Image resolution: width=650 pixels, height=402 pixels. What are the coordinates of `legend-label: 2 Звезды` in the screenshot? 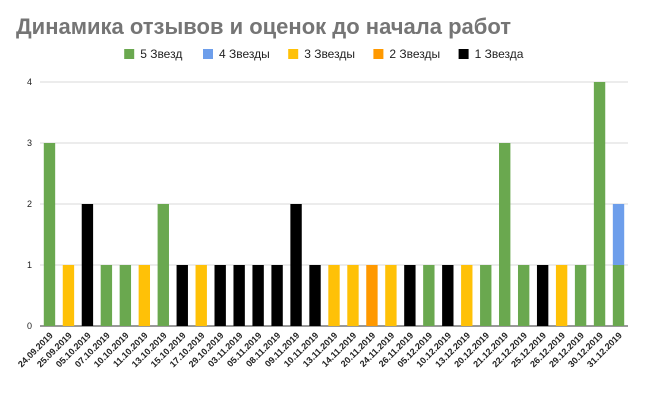 It's located at (414, 54).